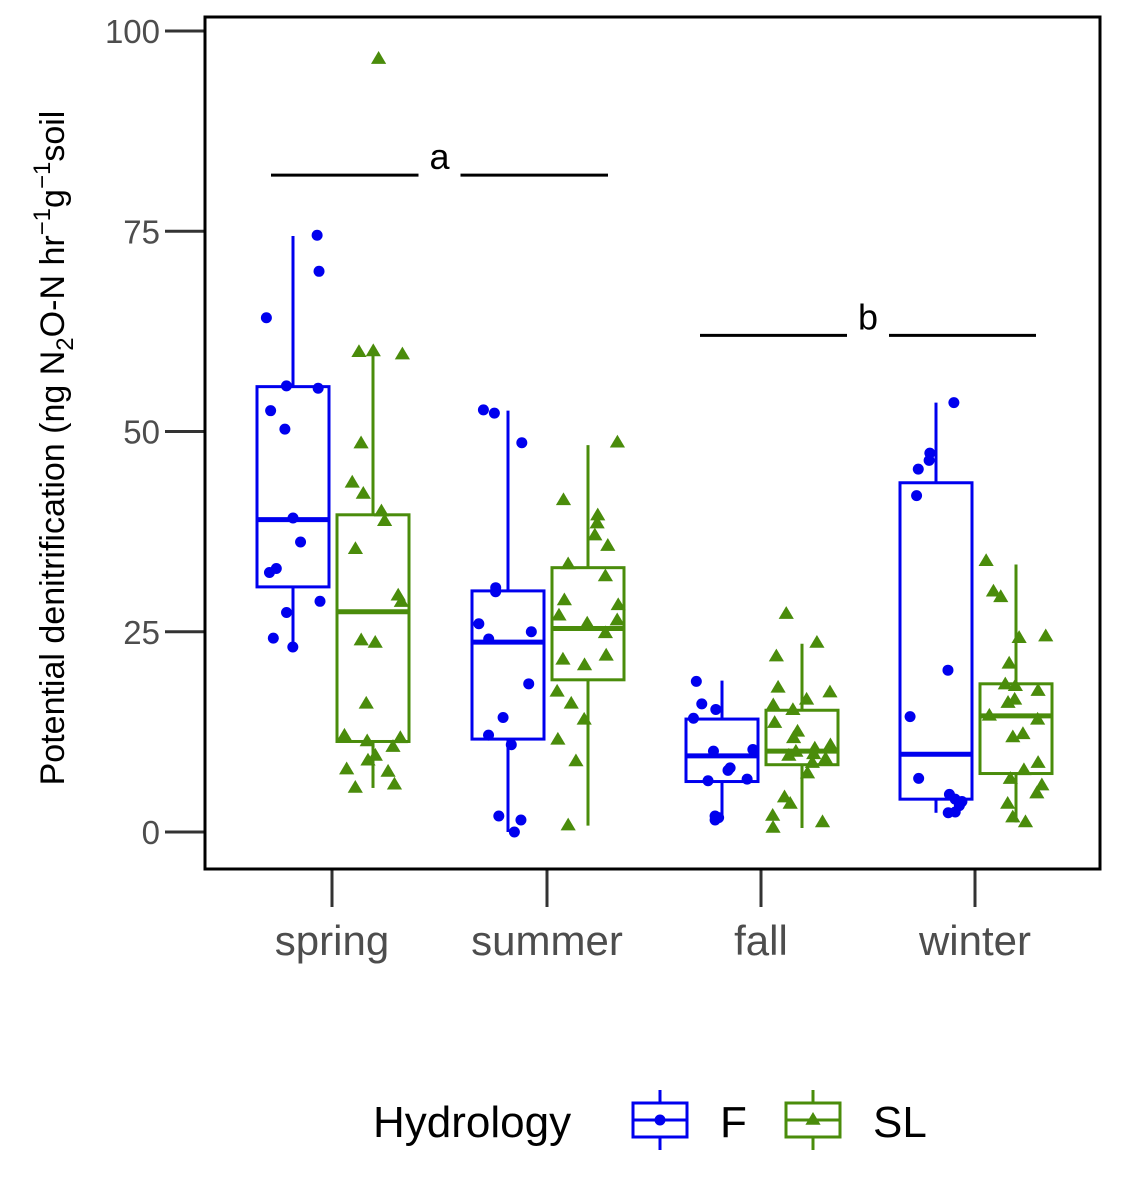 The width and height of the screenshot is (1125, 1200). Describe the element at coordinates (293, 441) in the screenshot. I see `box-F-spring` at that location.